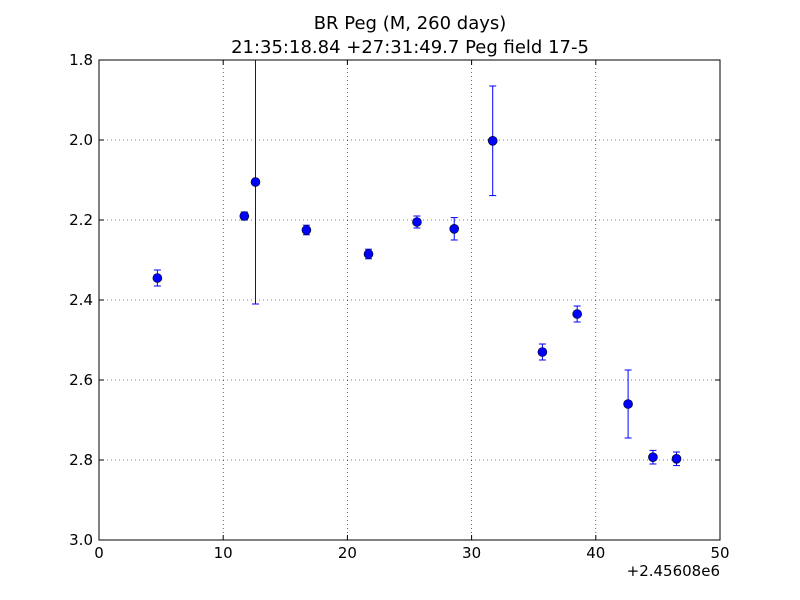  Describe the element at coordinates (81, 220) in the screenshot. I see `y-tick-label: 2.2` at that location.